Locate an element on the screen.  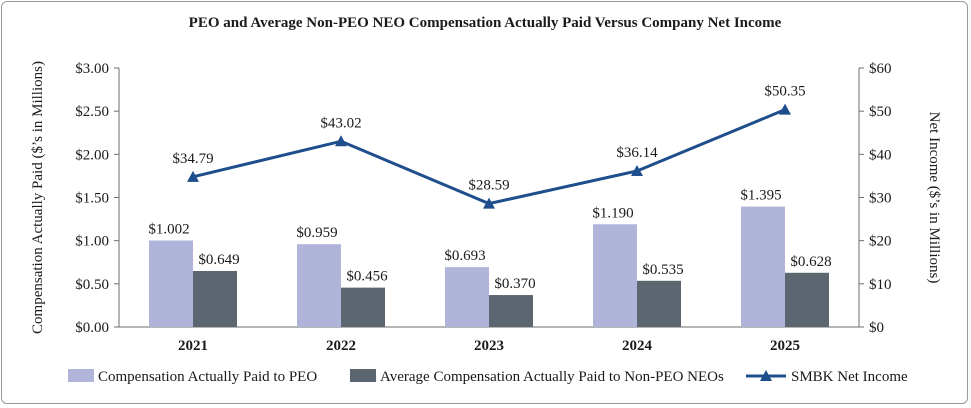
net-income-label: $50.35 is located at coordinates (784, 92).